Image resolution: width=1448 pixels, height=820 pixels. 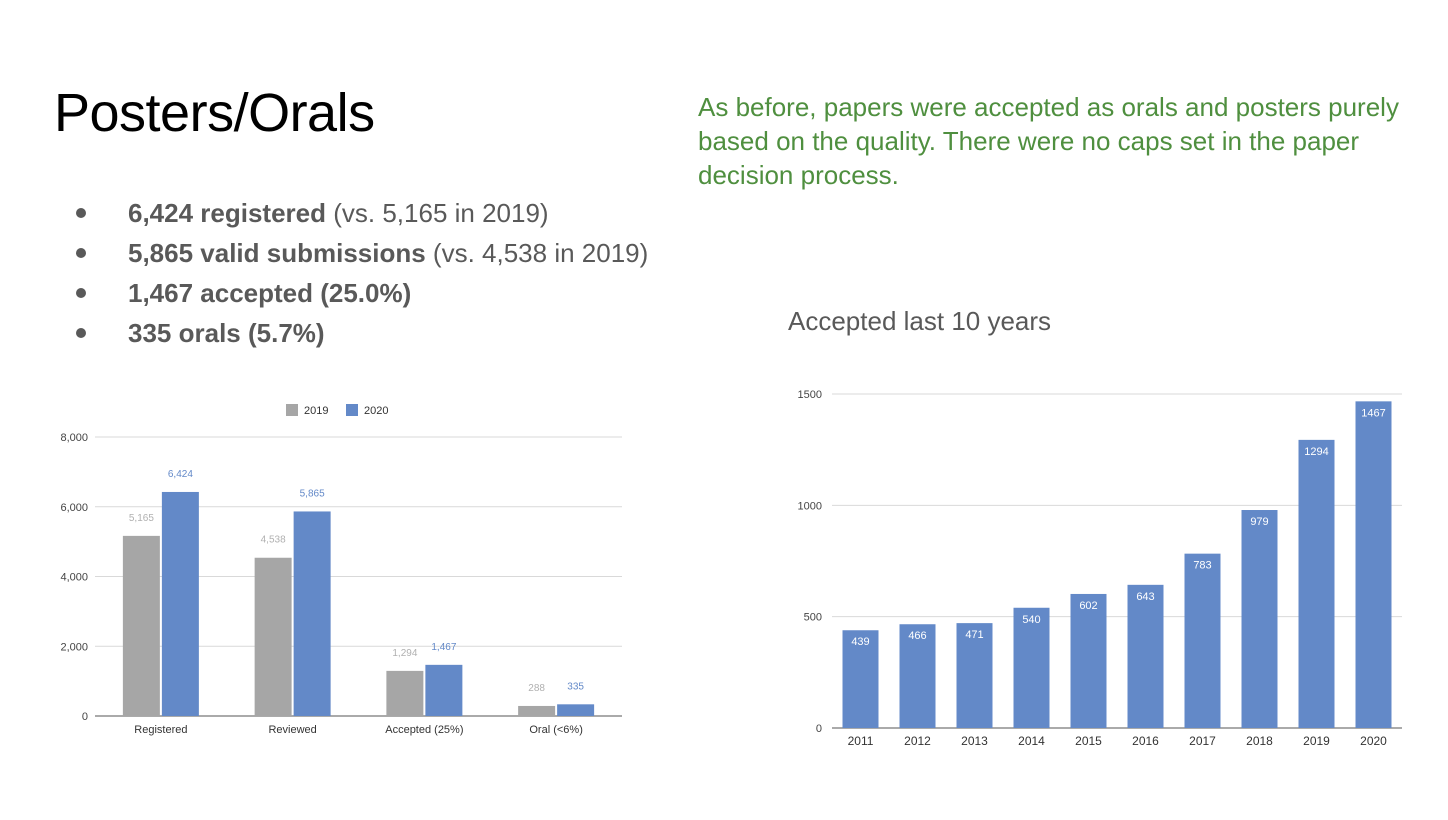 I want to click on y-tick-label: 2,000, so click(x=74, y=647).